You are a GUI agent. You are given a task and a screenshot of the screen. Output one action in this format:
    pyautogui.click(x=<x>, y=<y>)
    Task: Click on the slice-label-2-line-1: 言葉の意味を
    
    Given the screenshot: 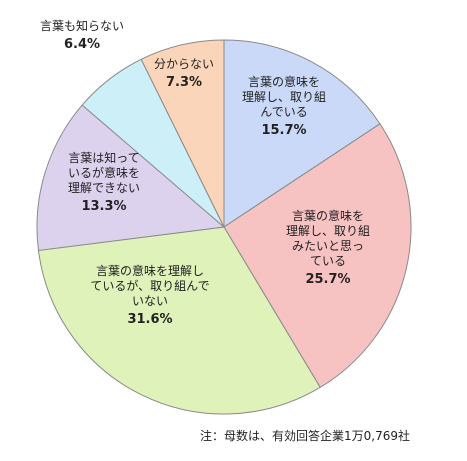 What is the action you would take?
    pyautogui.click(x=328, y=215)
    